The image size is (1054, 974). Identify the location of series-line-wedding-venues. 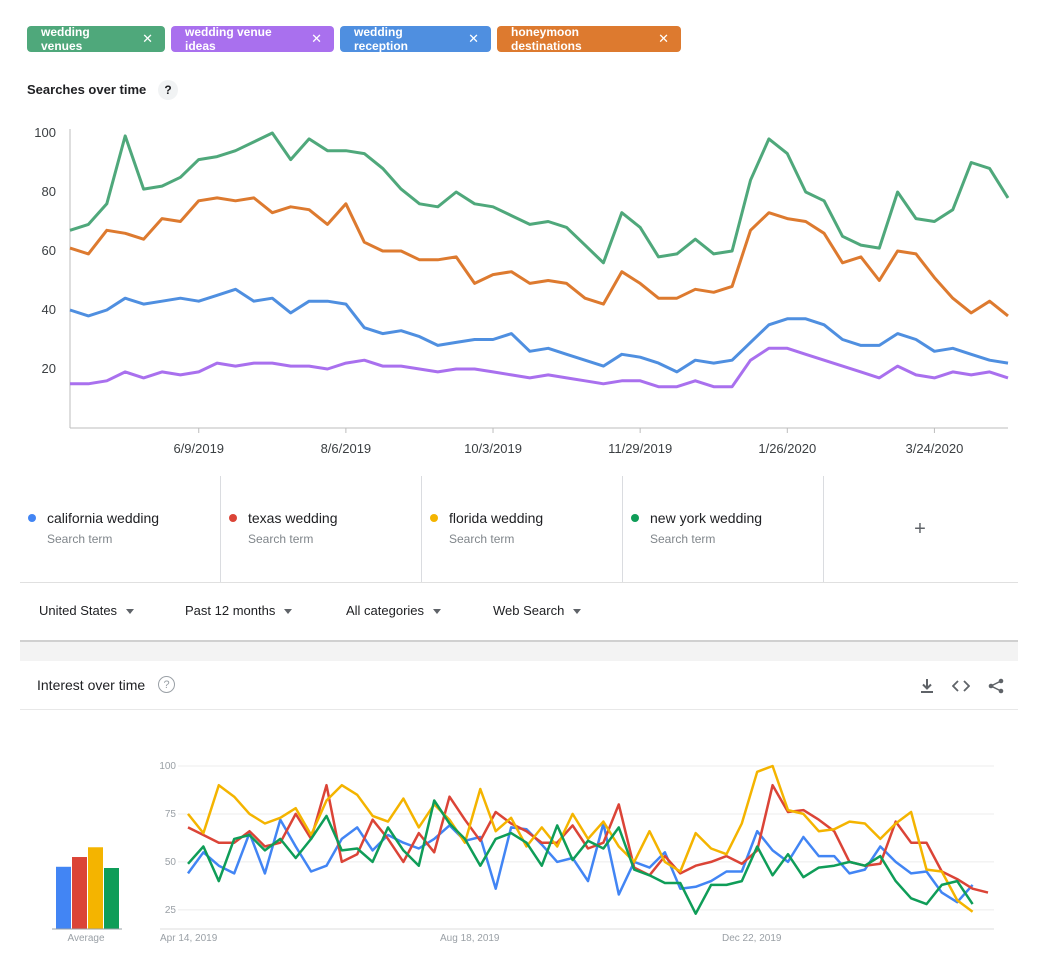
(539, 198).